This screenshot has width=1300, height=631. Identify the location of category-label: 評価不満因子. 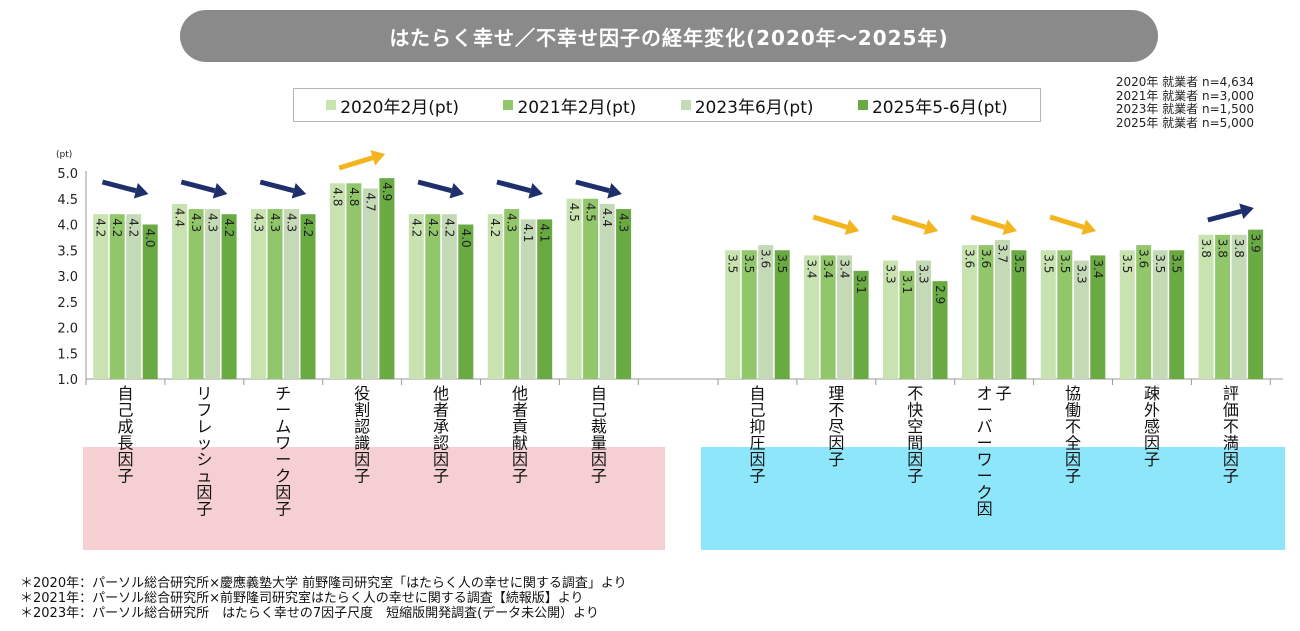
(1231, 435).